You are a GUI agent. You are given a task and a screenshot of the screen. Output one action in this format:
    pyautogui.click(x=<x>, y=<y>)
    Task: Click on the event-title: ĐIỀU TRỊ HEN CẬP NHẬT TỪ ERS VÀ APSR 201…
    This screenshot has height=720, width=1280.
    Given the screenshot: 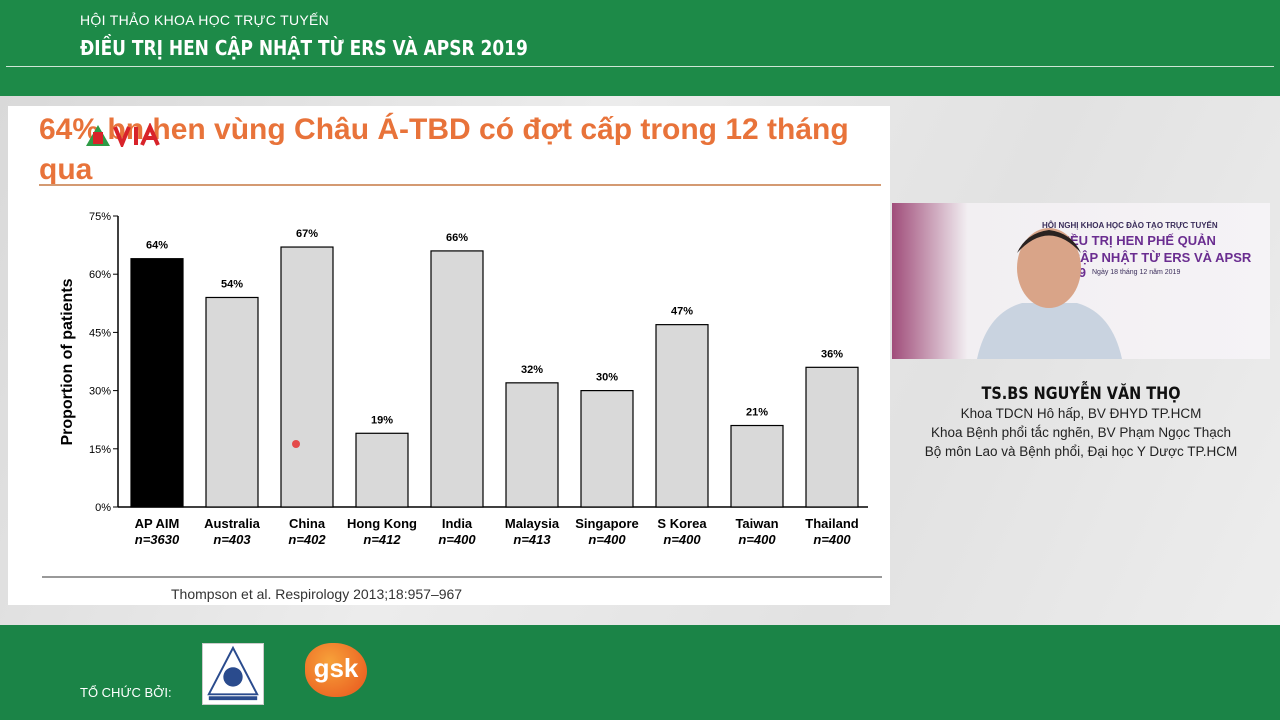 What is the action you would take?
    pyautogui.click(x=304, y=48)
    